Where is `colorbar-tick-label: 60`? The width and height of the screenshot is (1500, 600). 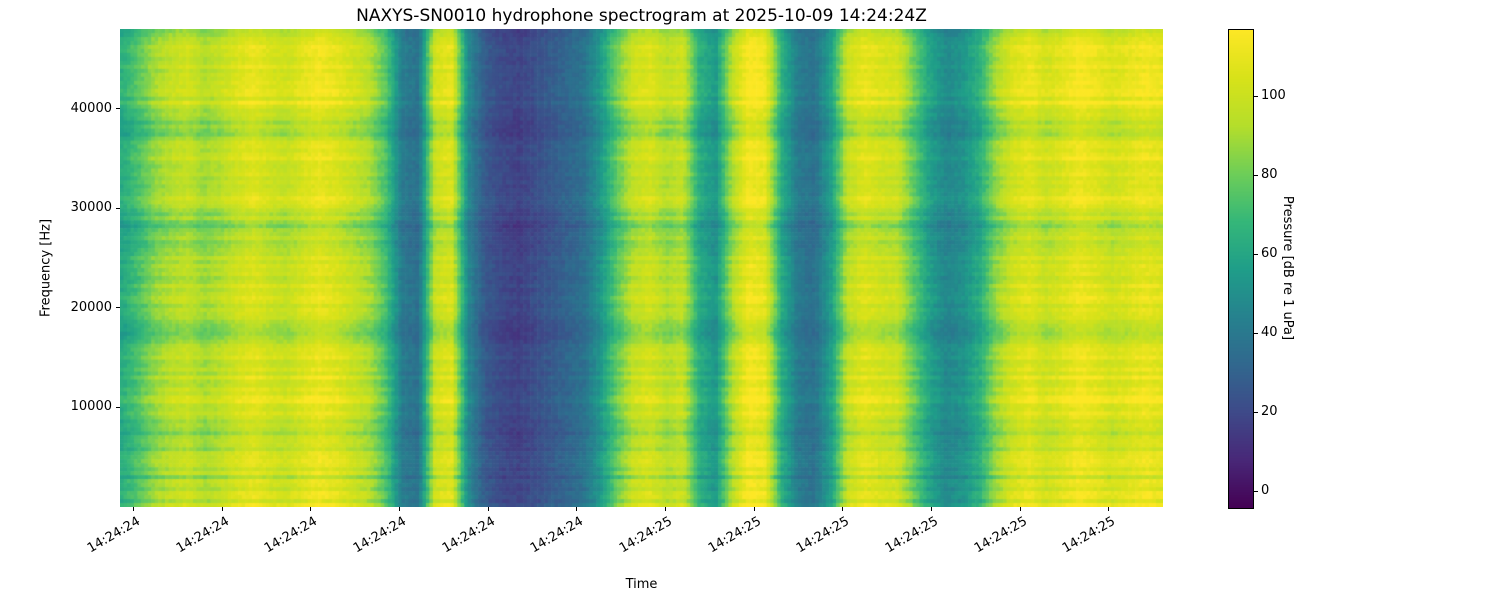 colorbar-tick-label: 60 is located at coordinates (1269, 254).